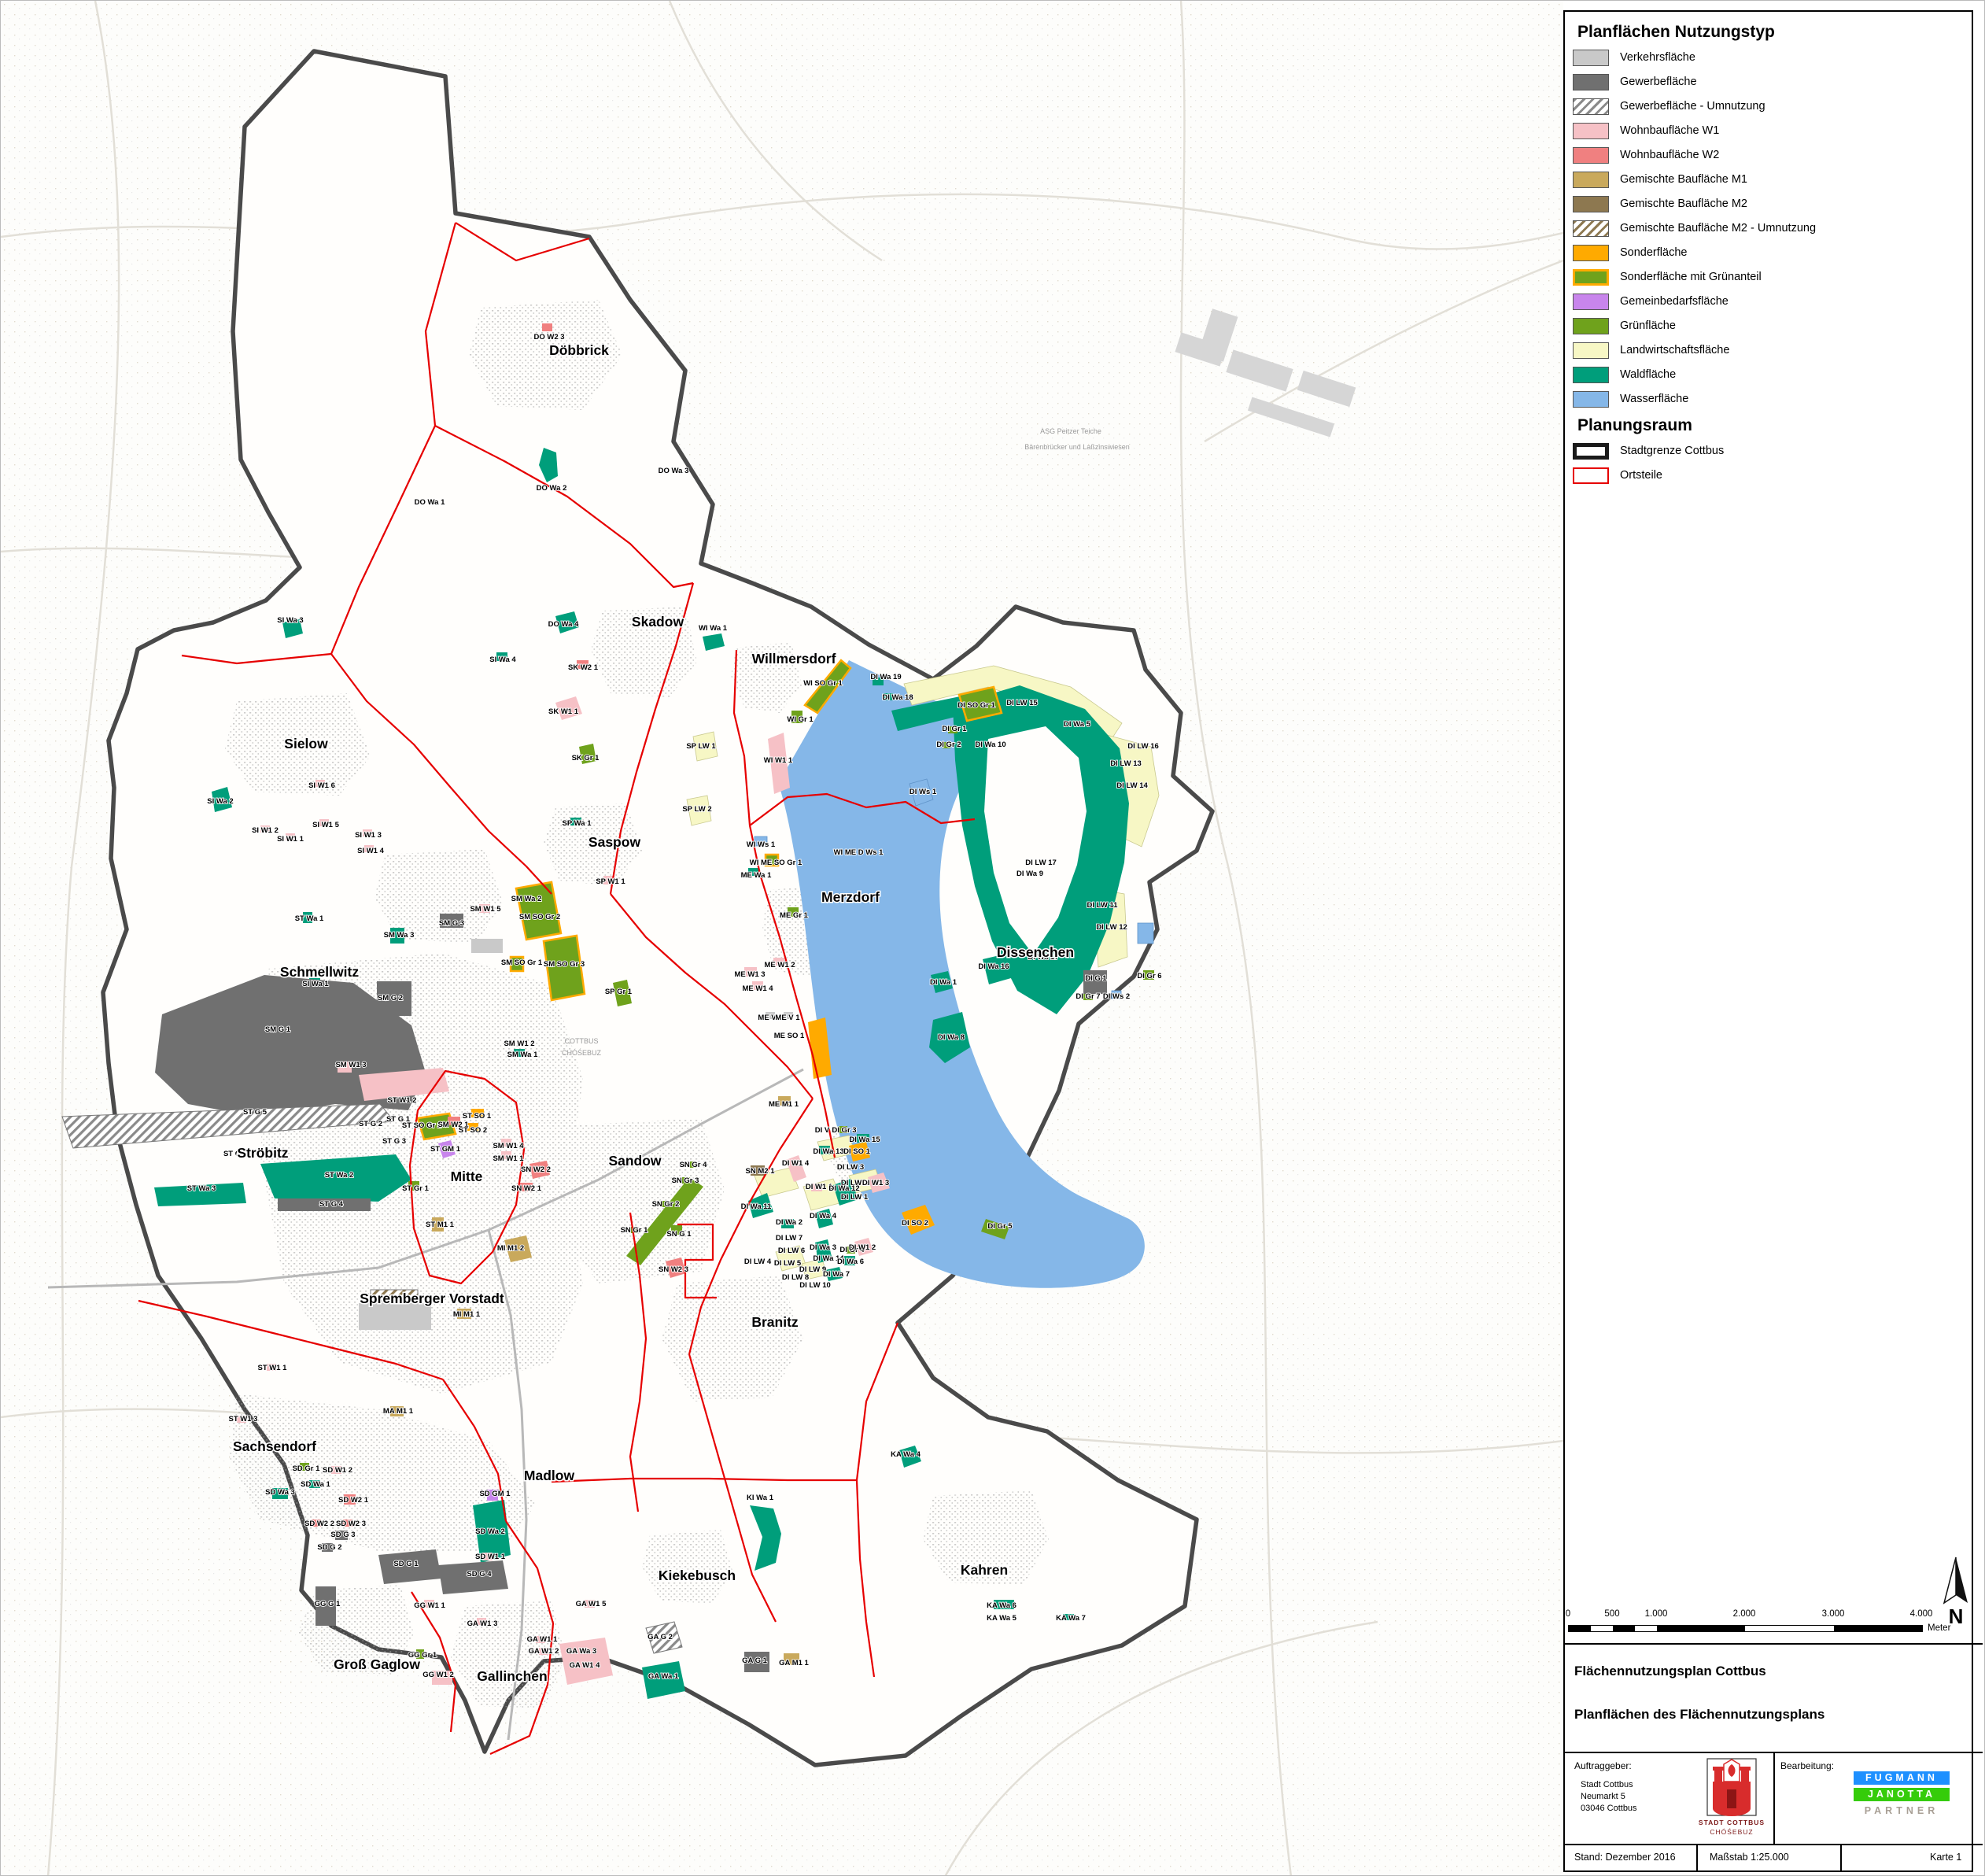  What do you see at coordinates (1833, 1614) in the screenshot?
I see `scale-tick: 3.000` at bounding box center [1833, 1614].